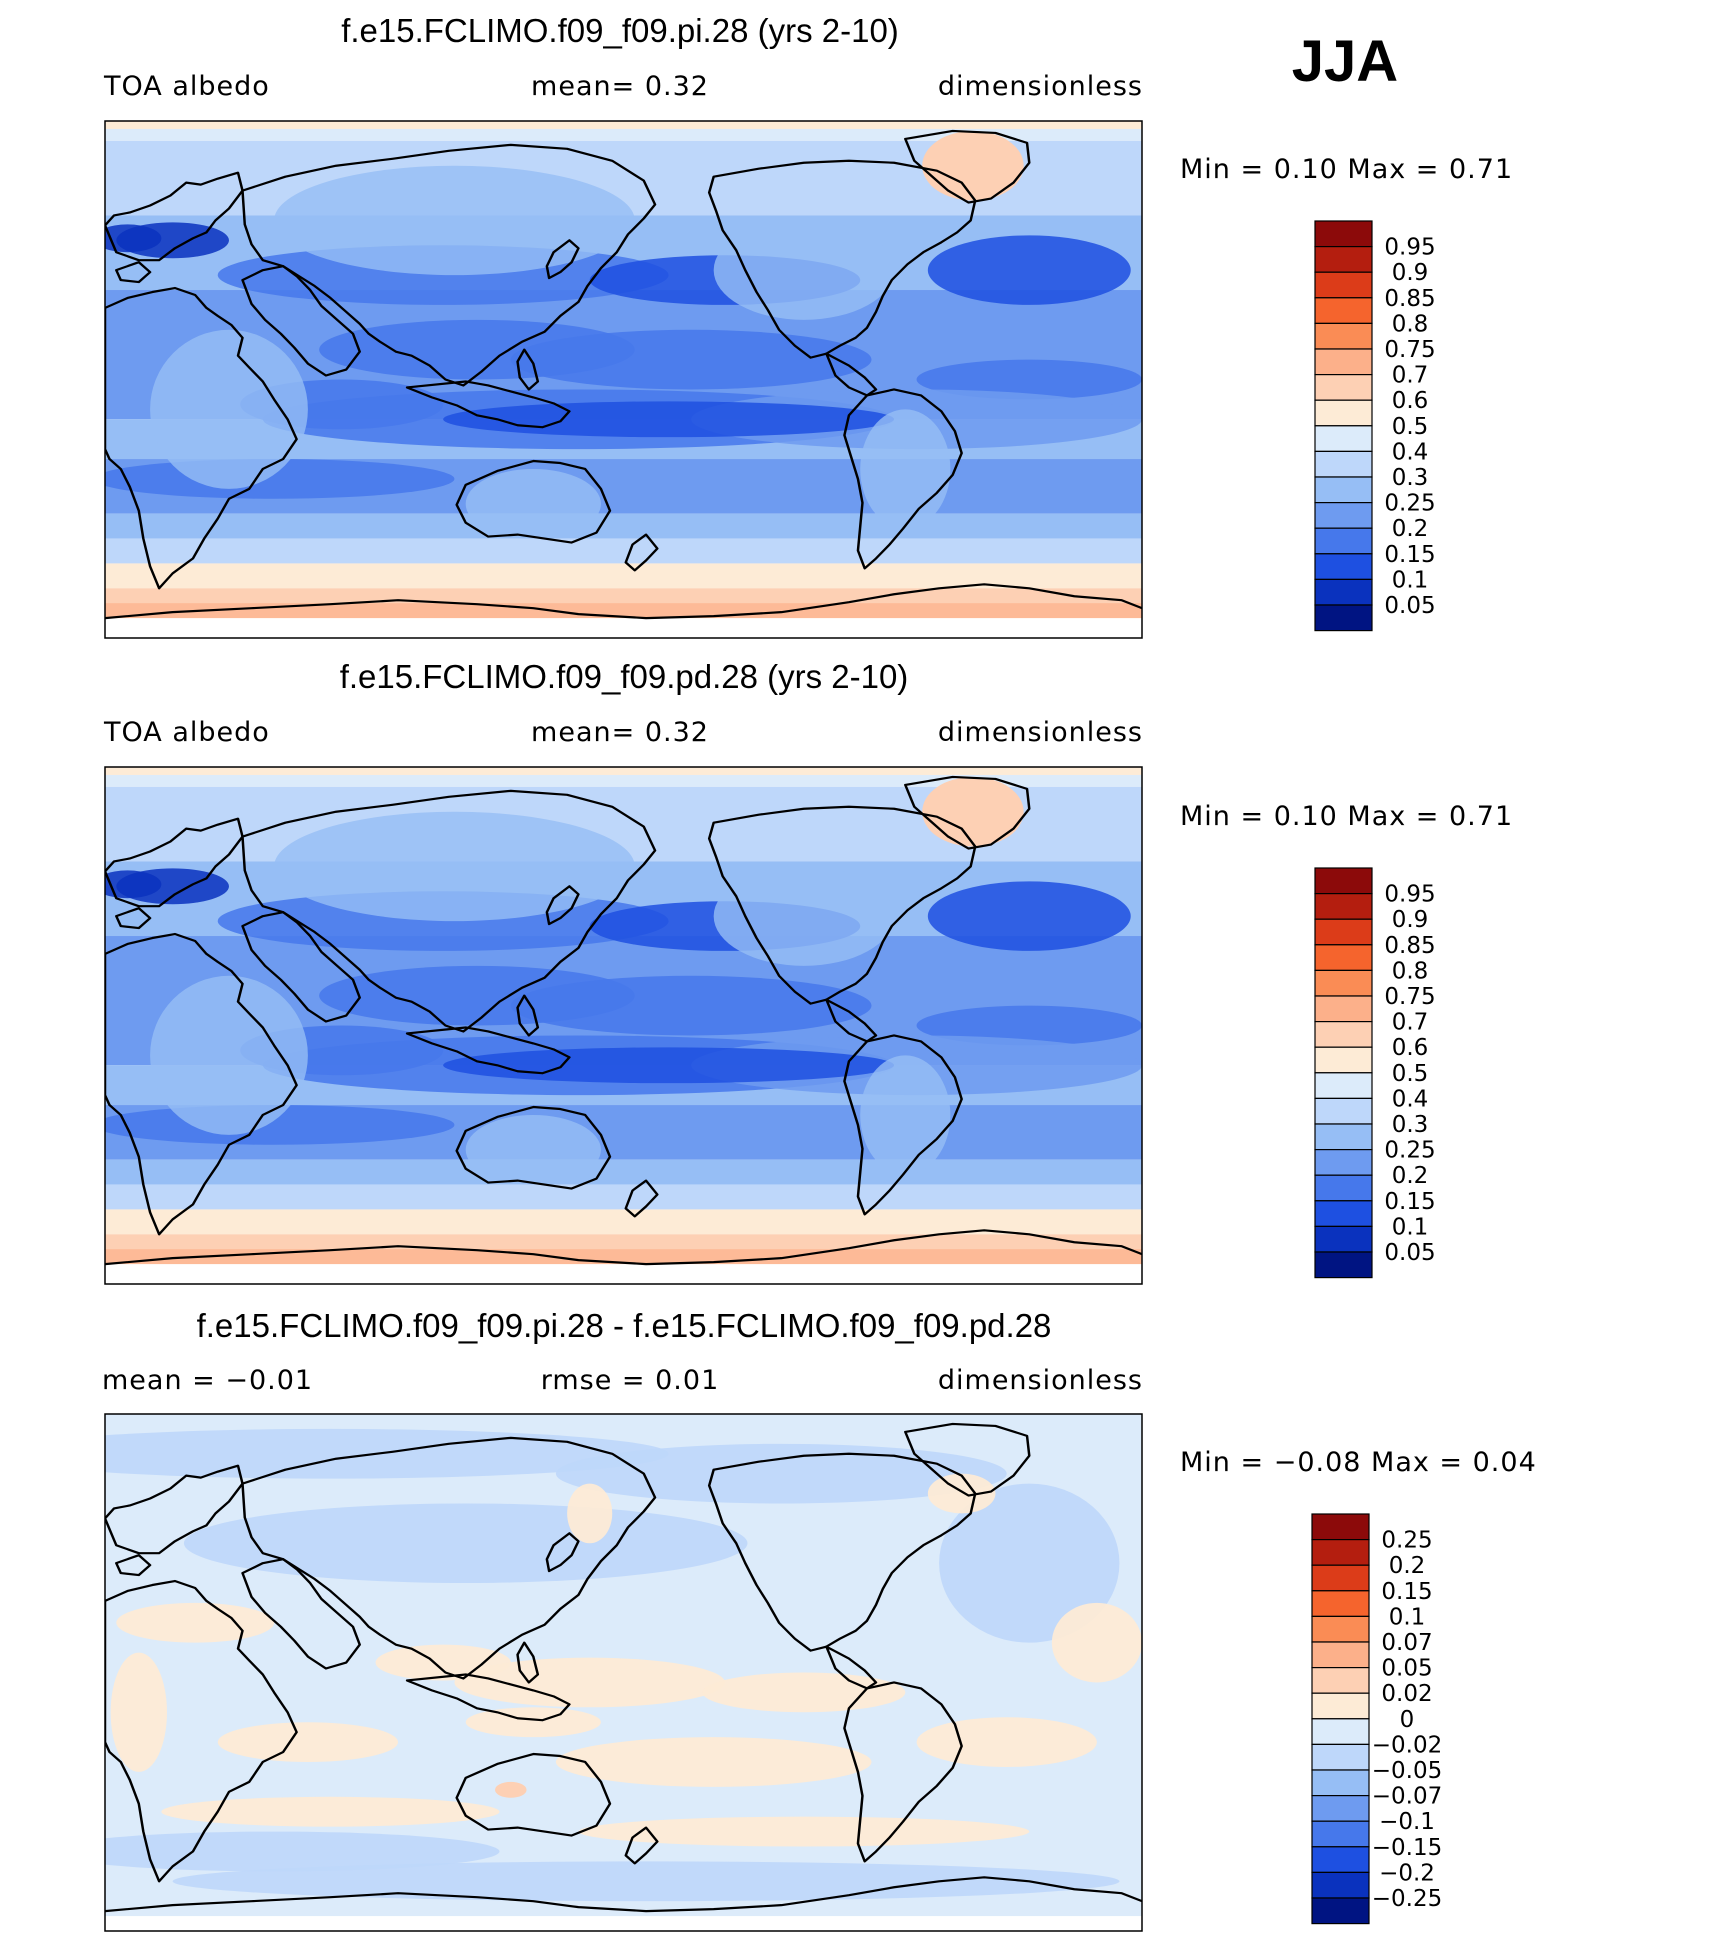  I want to click on colorbar-tick-label: 0.75, so click(1409, 350).